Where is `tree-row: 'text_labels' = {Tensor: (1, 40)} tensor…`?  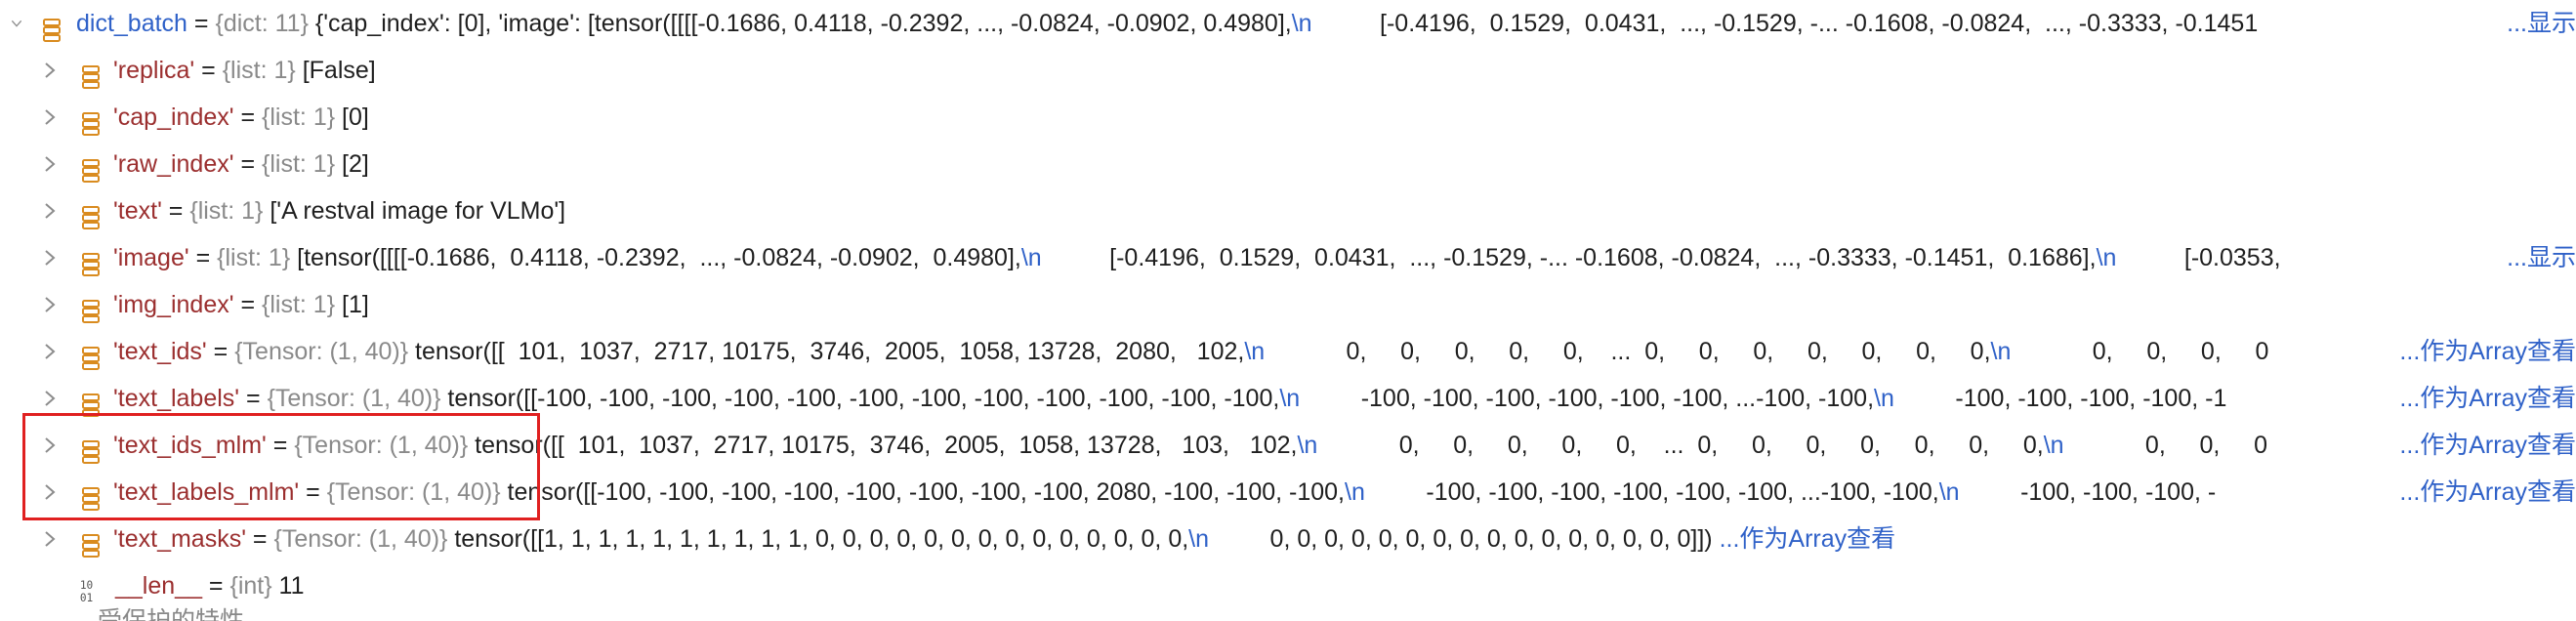
tree-row: 'text_labels' = {Tensor: (1, 40)} tensor… is located at coordinates (1288, 398).